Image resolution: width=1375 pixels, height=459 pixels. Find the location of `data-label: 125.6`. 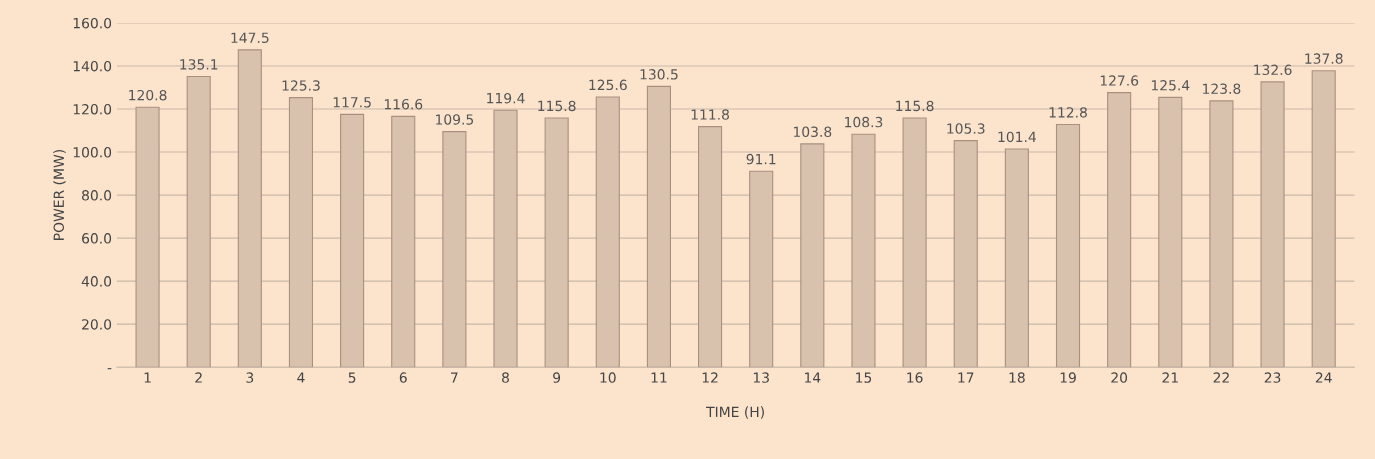

data-label: 125.6 is located at coordinates (608, 85).